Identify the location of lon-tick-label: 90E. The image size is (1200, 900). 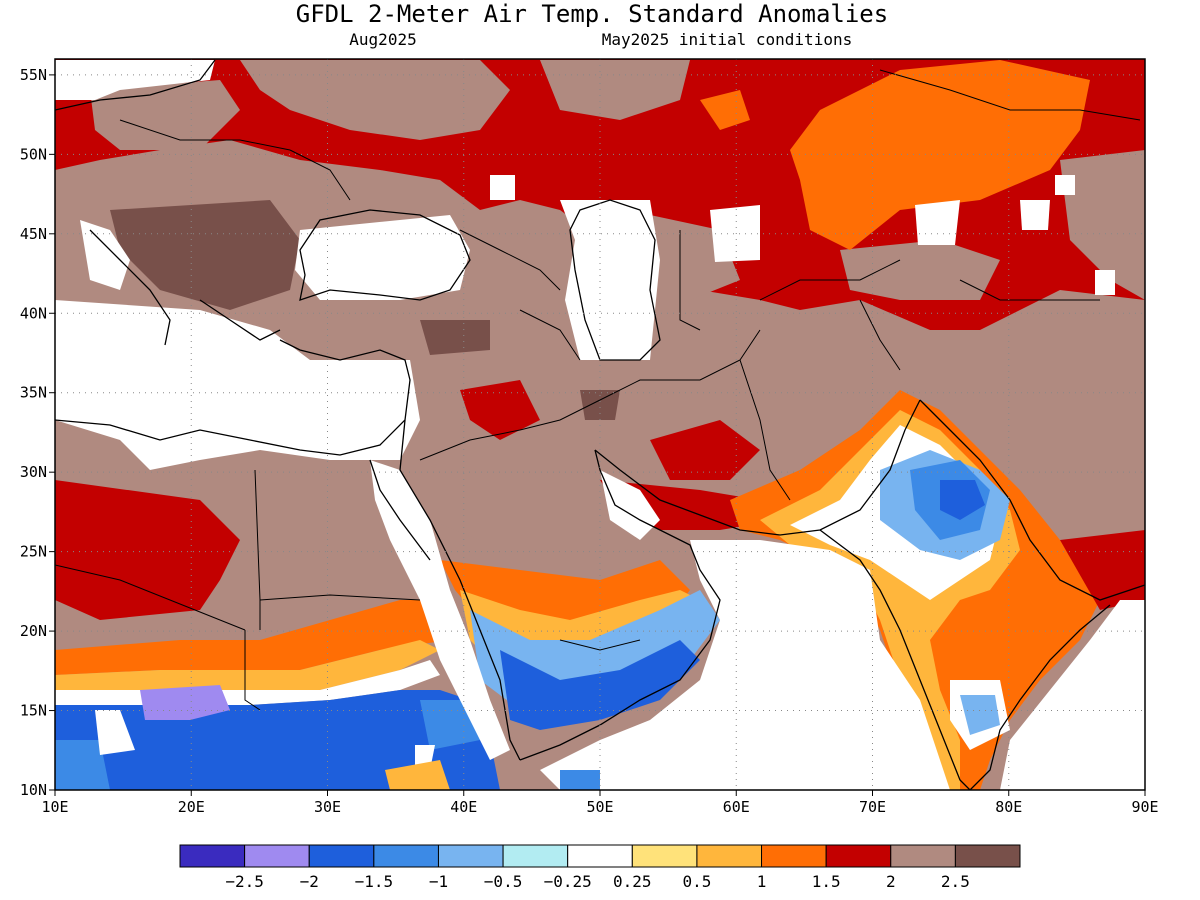
(1144, 807).